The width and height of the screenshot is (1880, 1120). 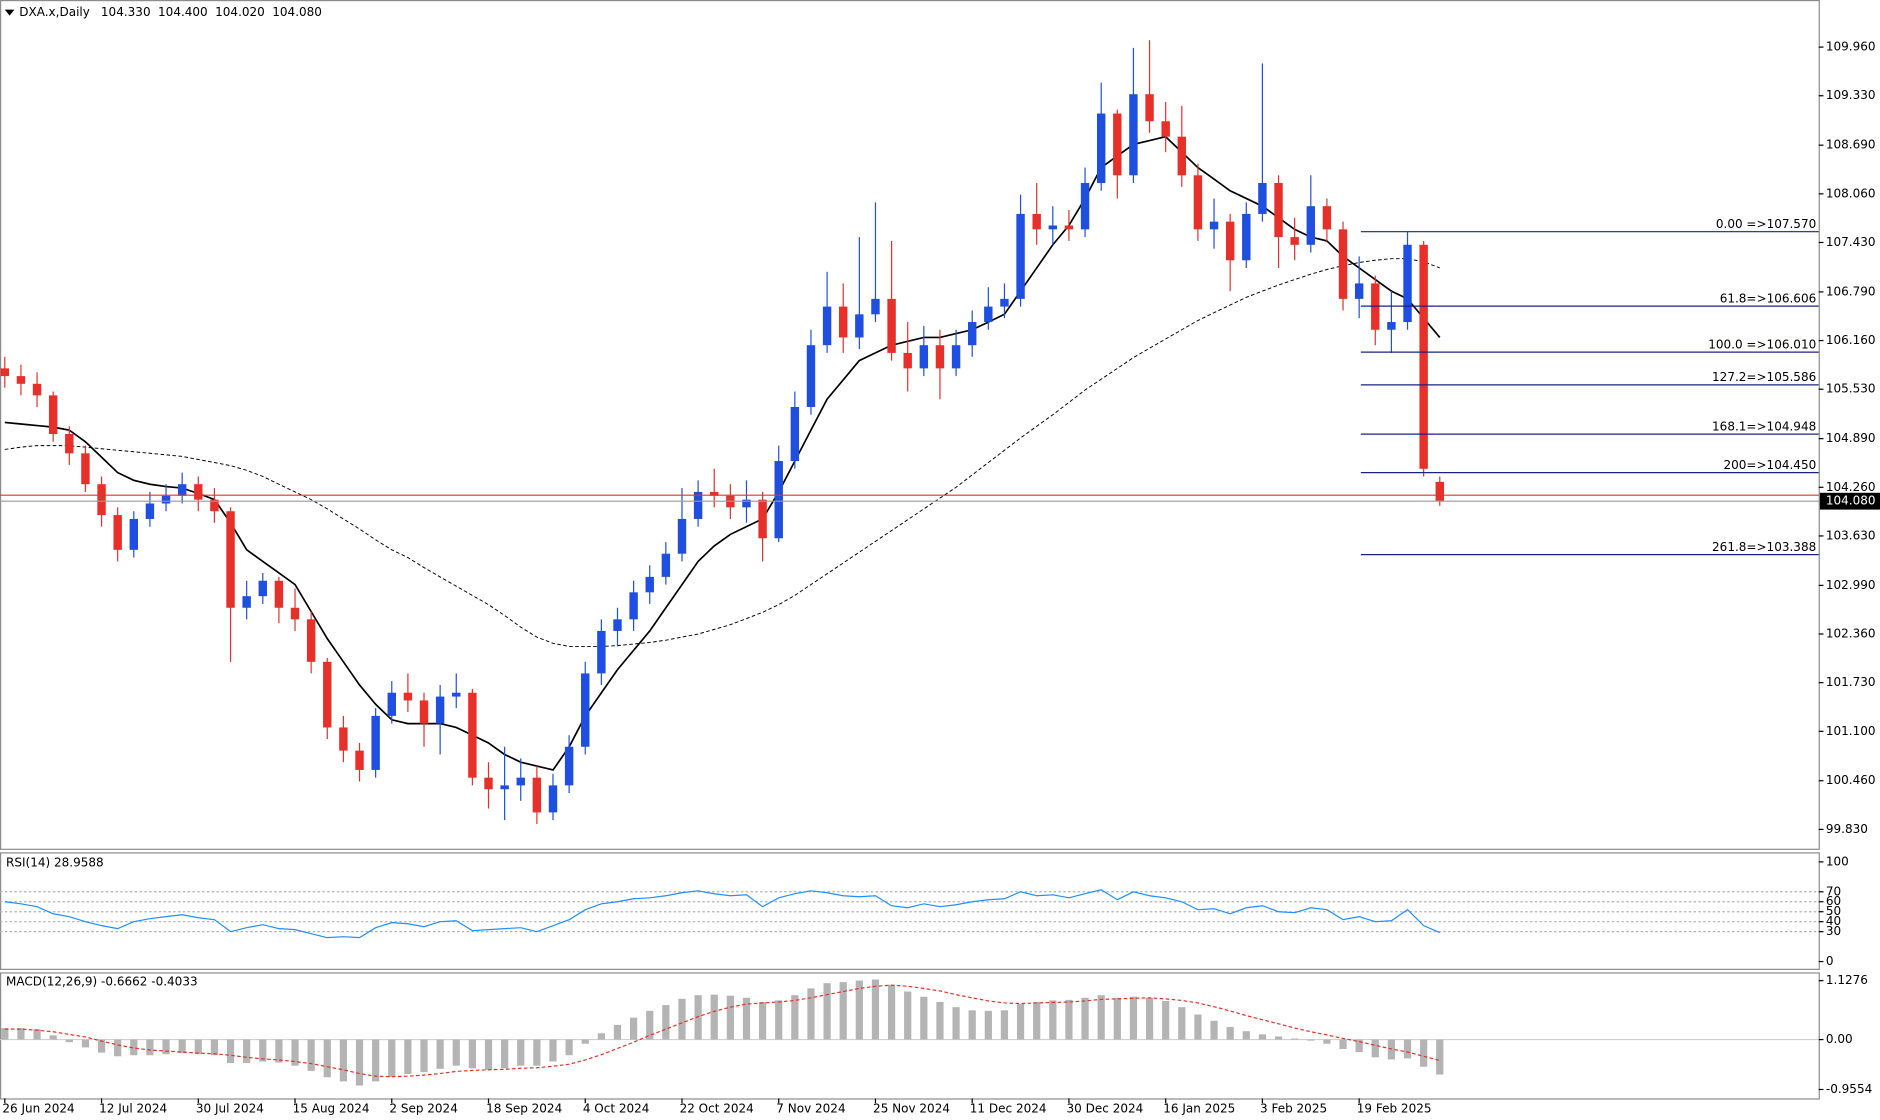 I want to click on y-tick-label: 1.1276, so click(x=1847, y=980).